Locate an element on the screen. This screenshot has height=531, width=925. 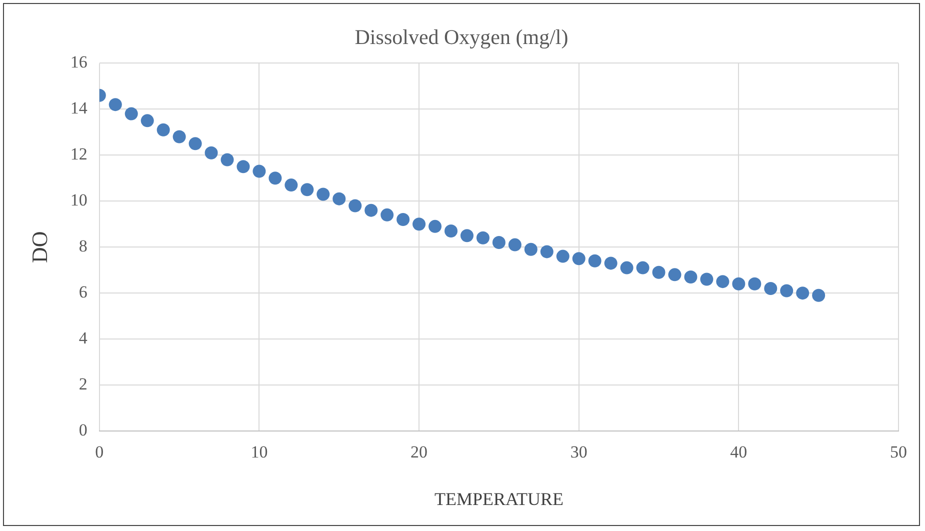
x-axis-title: TEMPERATURE is located at coordinates (499, 498).